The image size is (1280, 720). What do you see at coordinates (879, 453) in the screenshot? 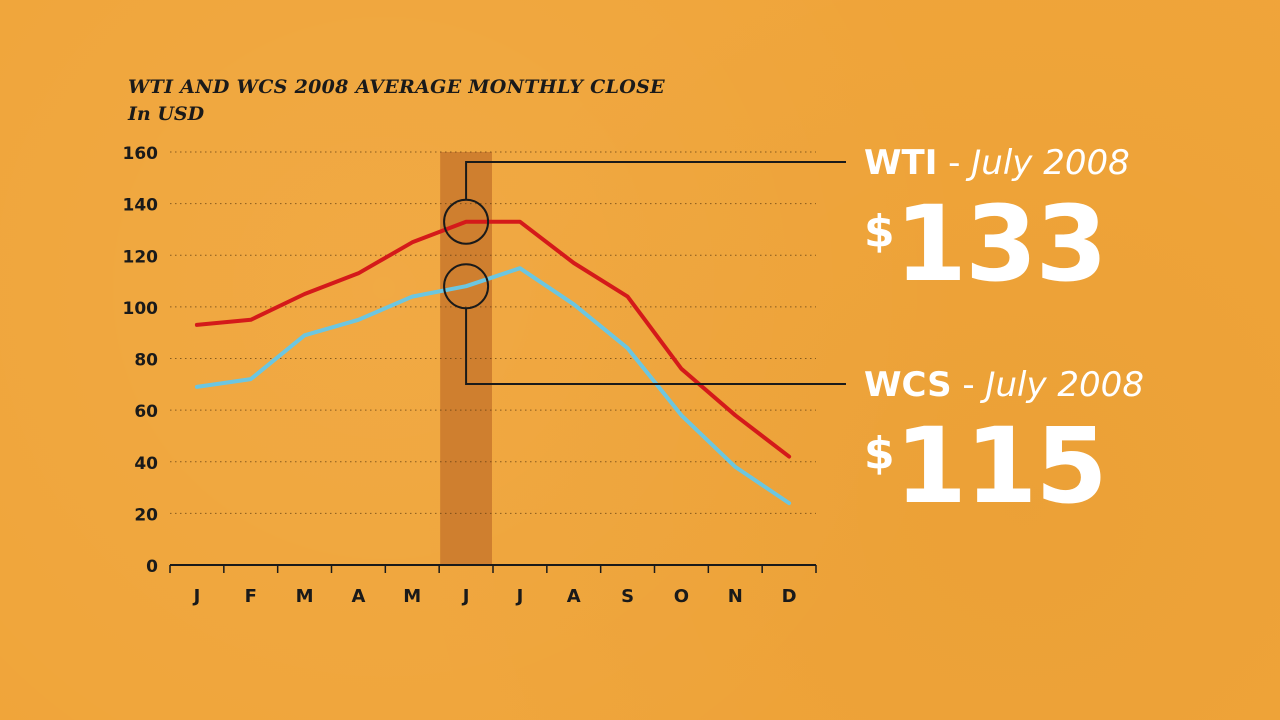
I see `wcs-currency-symbol: $` at bounding box center [879, 453].